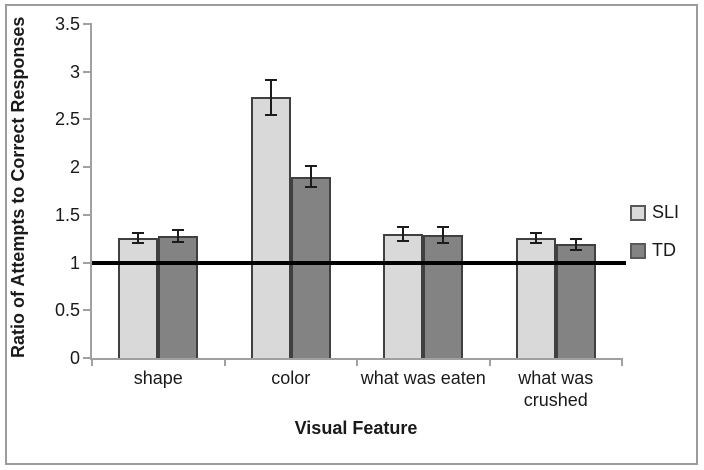 The height and width of the screenshot is (470, 704). I want to click on bar-sli-what-was-eaten, so click(403, 295).